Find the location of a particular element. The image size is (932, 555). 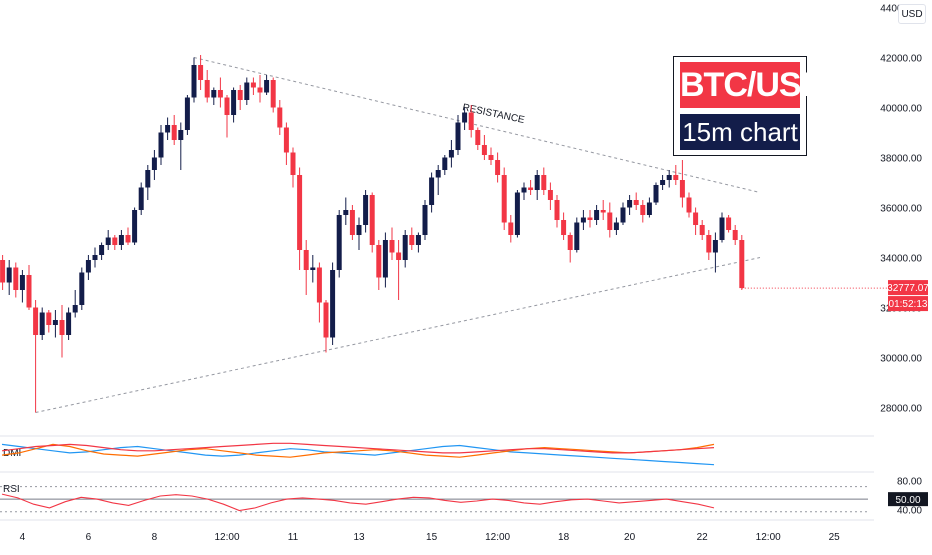

countdown-label: 01:52:13 is located at coordinates (908, 304).